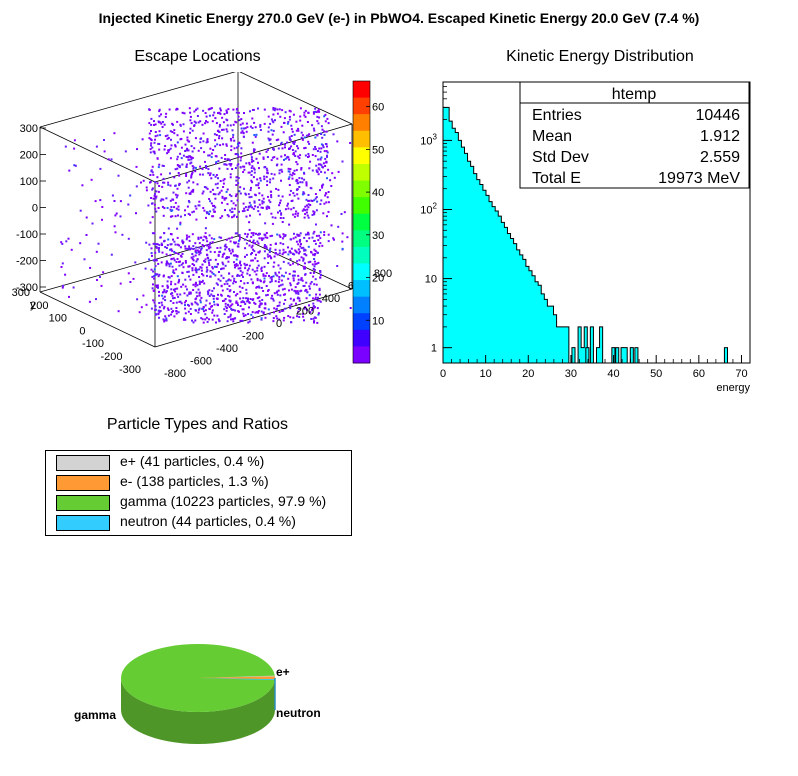  What do you see at coordinates (378, 193) in the screenshot?
I see `color-tick-label: 40` at bounding box center [378, 193].